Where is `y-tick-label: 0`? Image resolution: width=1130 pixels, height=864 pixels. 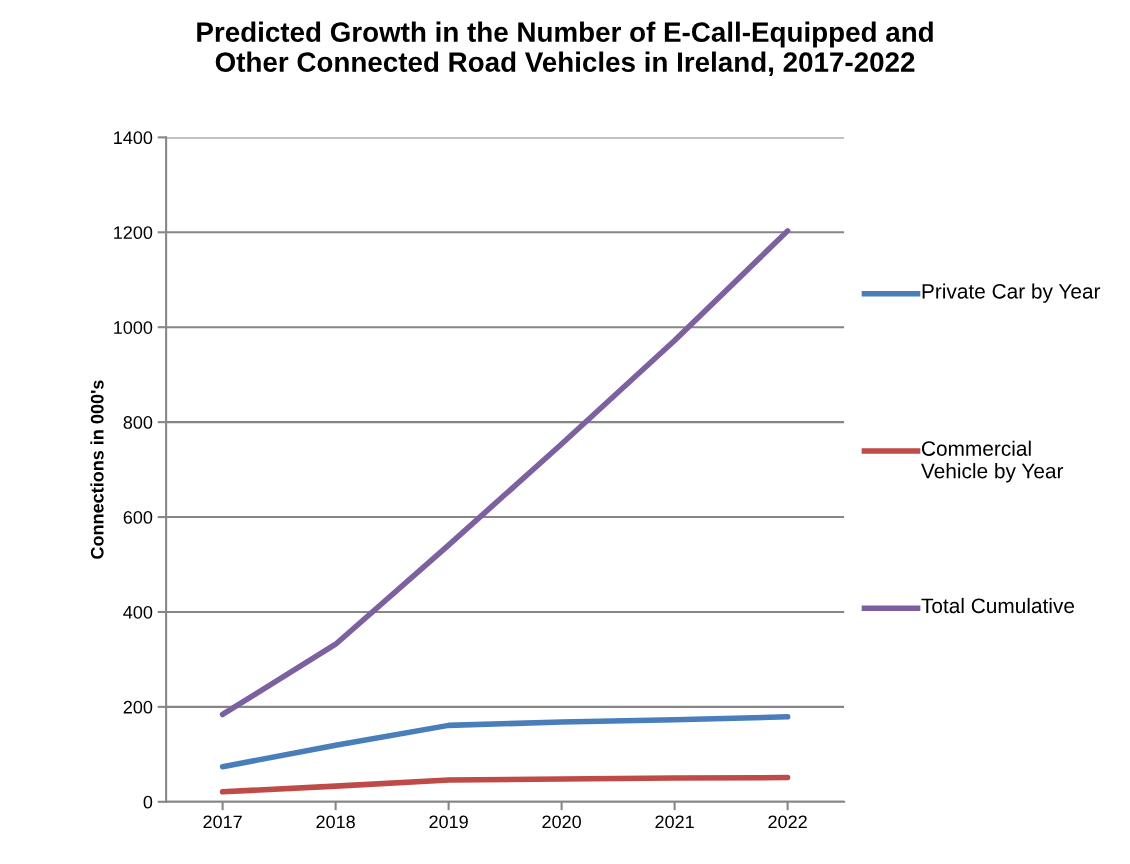
y-tick-label: 0 is located at coordinates (148, 802).